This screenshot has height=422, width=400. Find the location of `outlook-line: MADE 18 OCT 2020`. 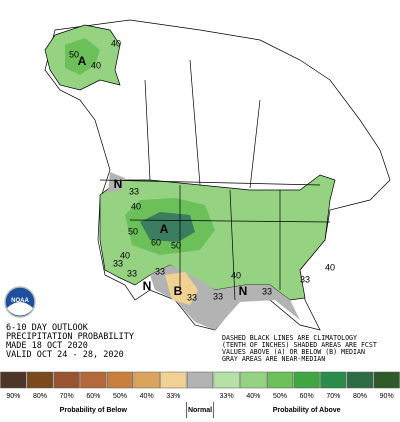

outlook-line: MADE 18 OCT 2020 is located at coordinates (47, 346).